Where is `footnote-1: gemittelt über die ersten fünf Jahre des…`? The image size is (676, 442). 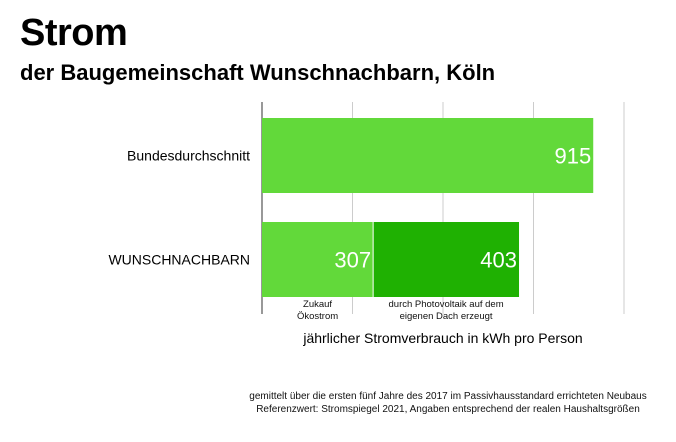 footnote-1: gemittelt über die ersten fünf Jahre des… is located at coordinates (448, 396).